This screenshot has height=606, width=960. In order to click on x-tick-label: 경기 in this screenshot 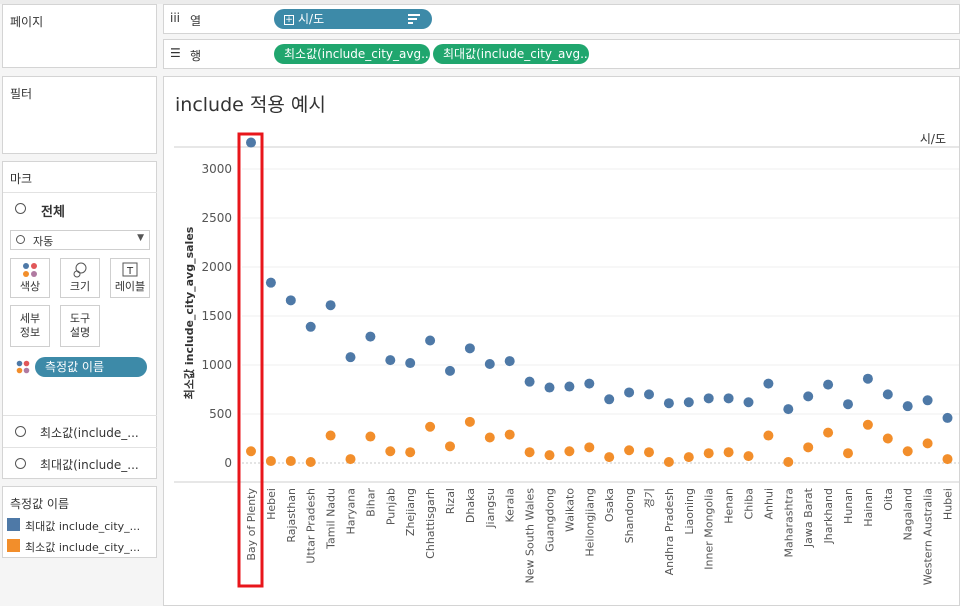, I will do `click(649, 498)`.